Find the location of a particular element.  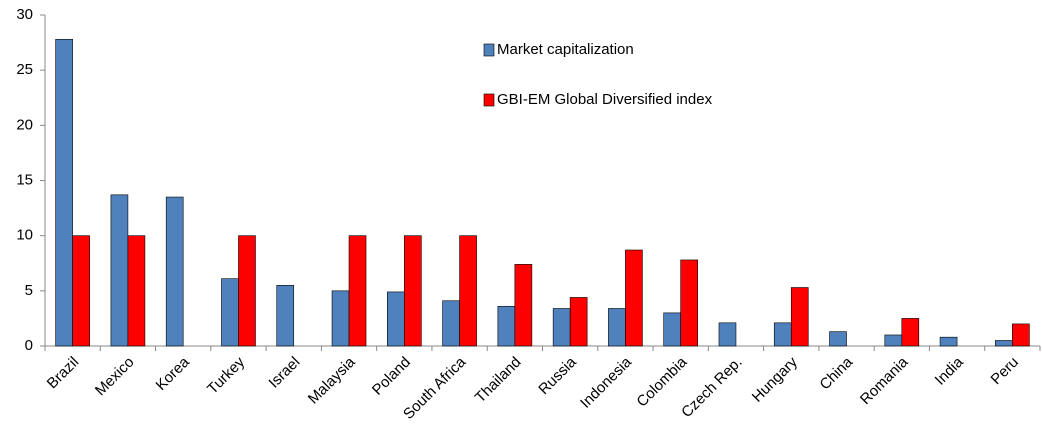

x-tick-label: Poland is located at coordinates (391, 376).